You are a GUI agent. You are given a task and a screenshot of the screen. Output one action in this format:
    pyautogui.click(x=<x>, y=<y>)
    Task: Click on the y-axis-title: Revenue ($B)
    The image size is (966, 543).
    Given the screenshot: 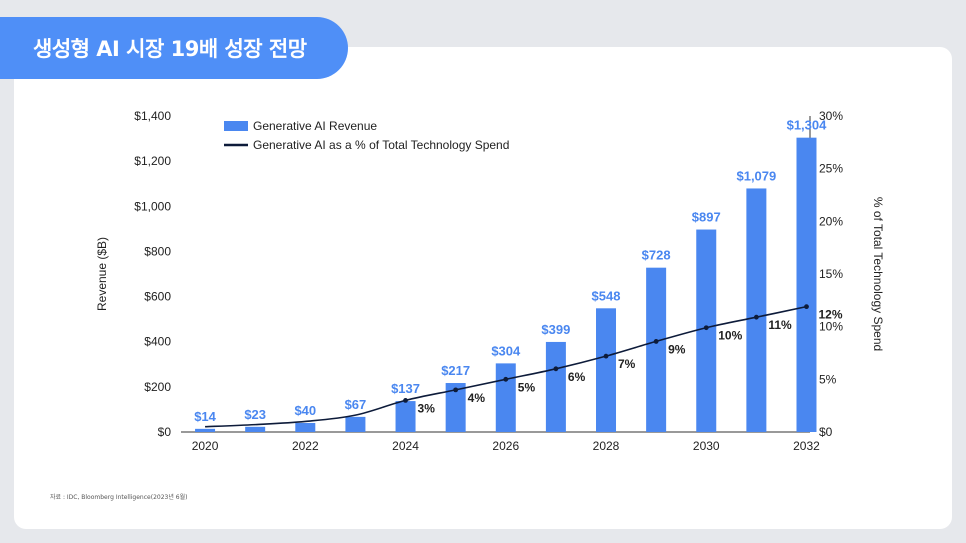 What is the action you would take?
    pyautogui.click(x=102, y=274)
    